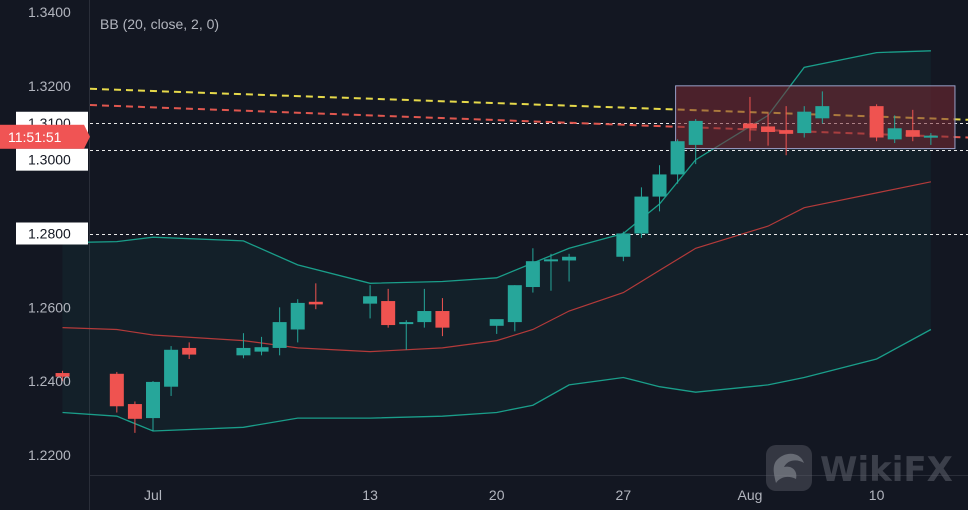 The width and height of the screenshot is (968, 510). Describe the element at coordinates (370, 495) in the screenshot. I see `time-tick-label: 13` at that location.